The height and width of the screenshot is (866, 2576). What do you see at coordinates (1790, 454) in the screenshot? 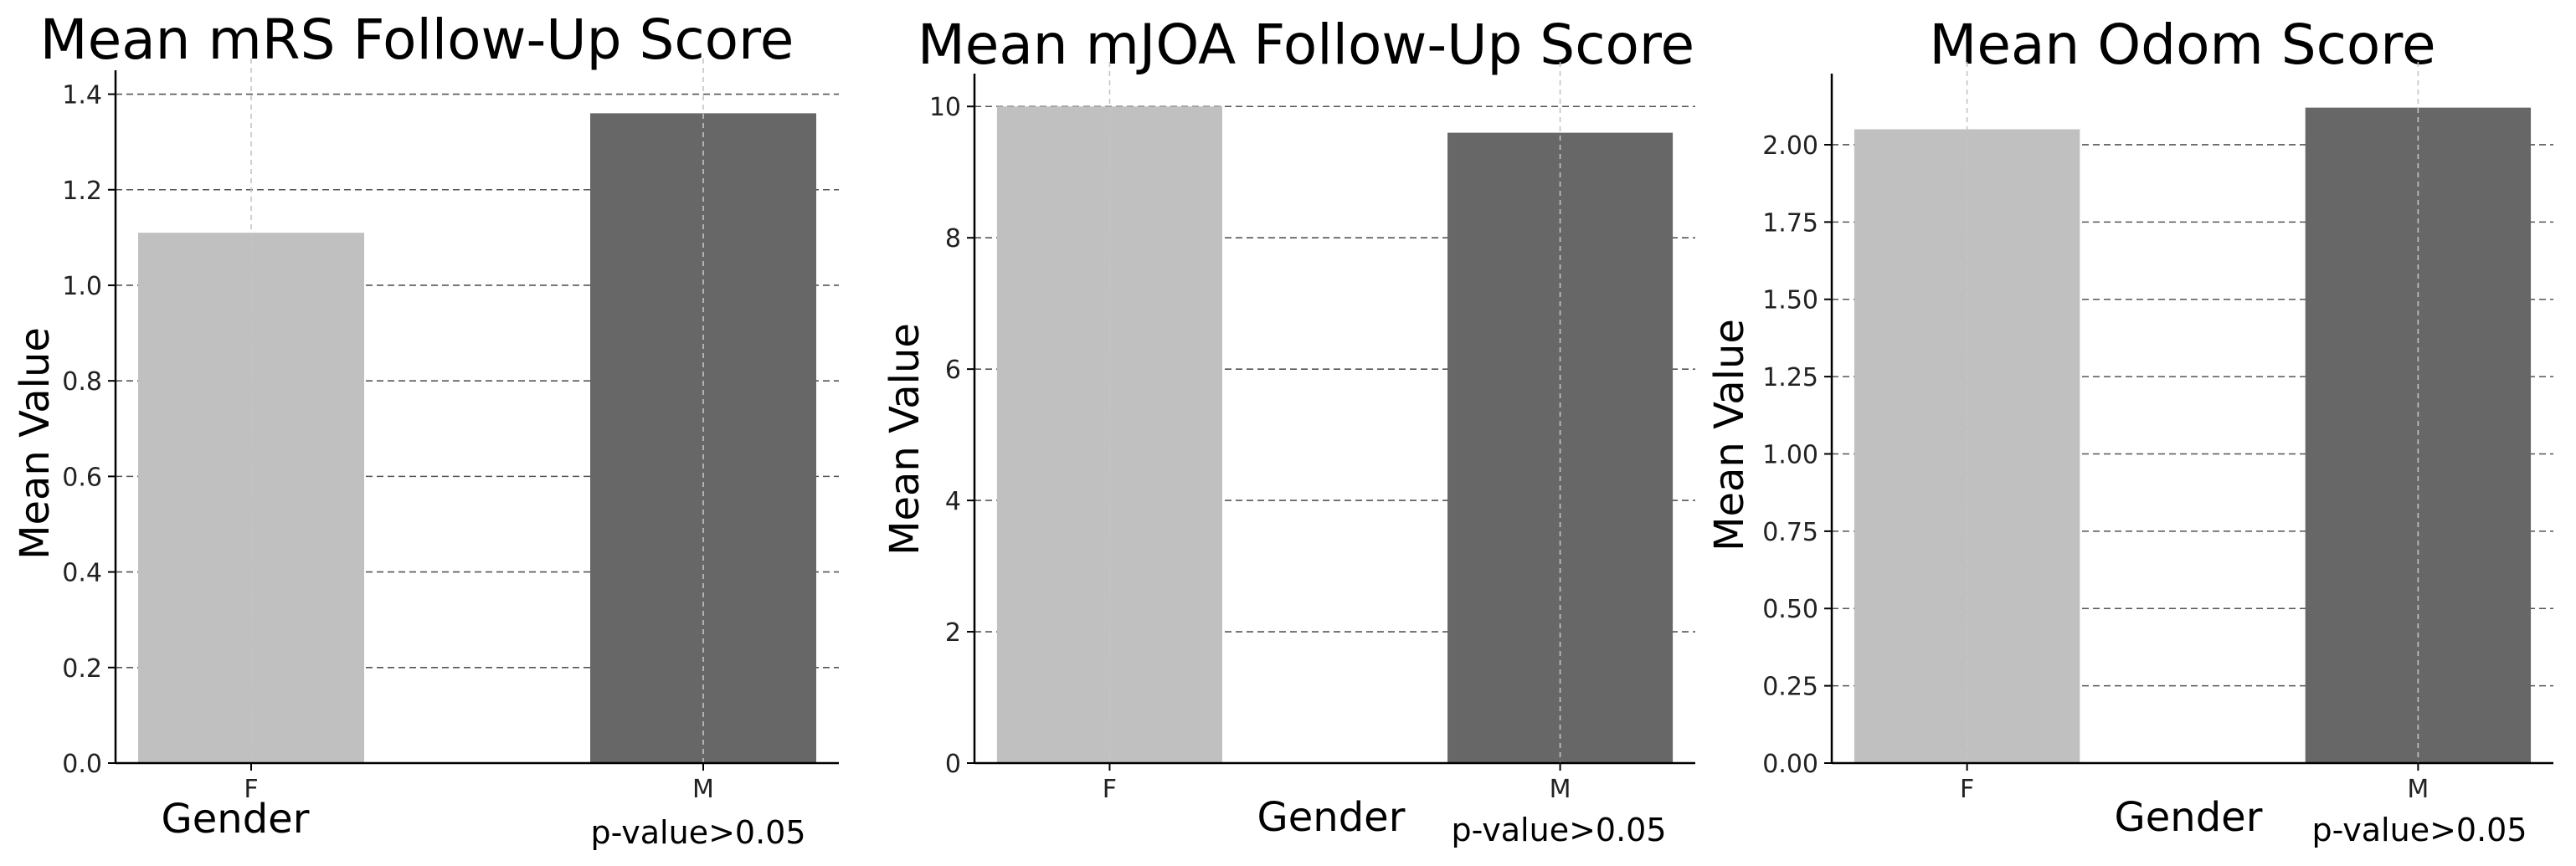
I see `y-tick-label: 1.00` at bounding box center [1790, 454].